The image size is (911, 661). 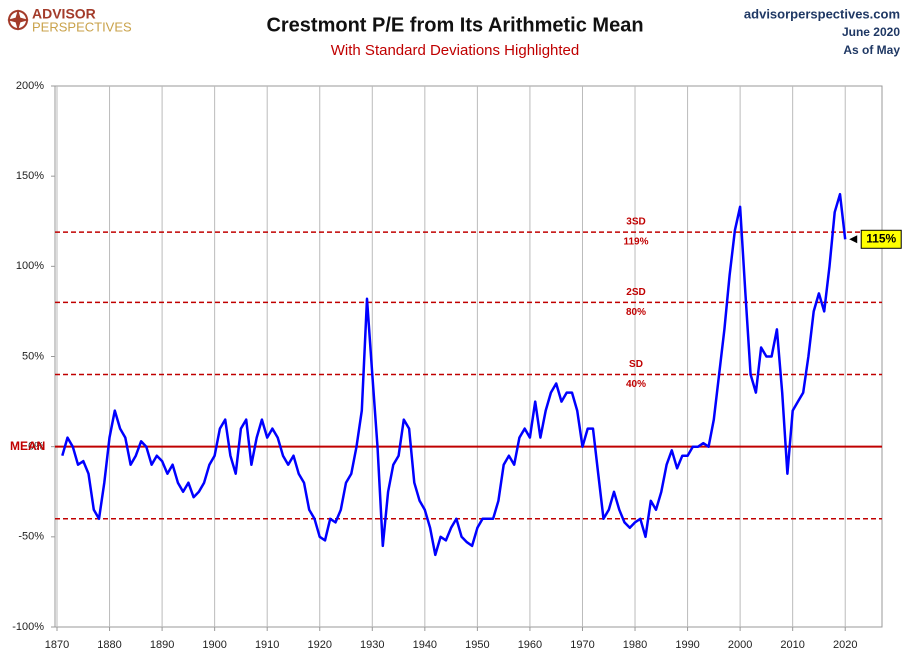 What do you see at coordinates (636, 364) in the screenshot?
I see `reference-name: SD` at bounding box center [636, 364].